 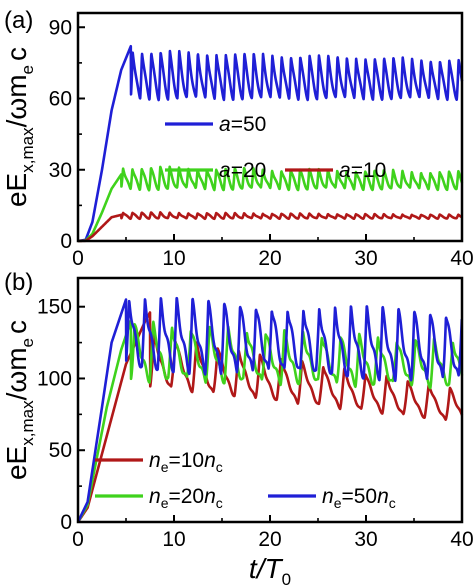 I want to click on y-tick-label: 100, so click(x=54, y=378).